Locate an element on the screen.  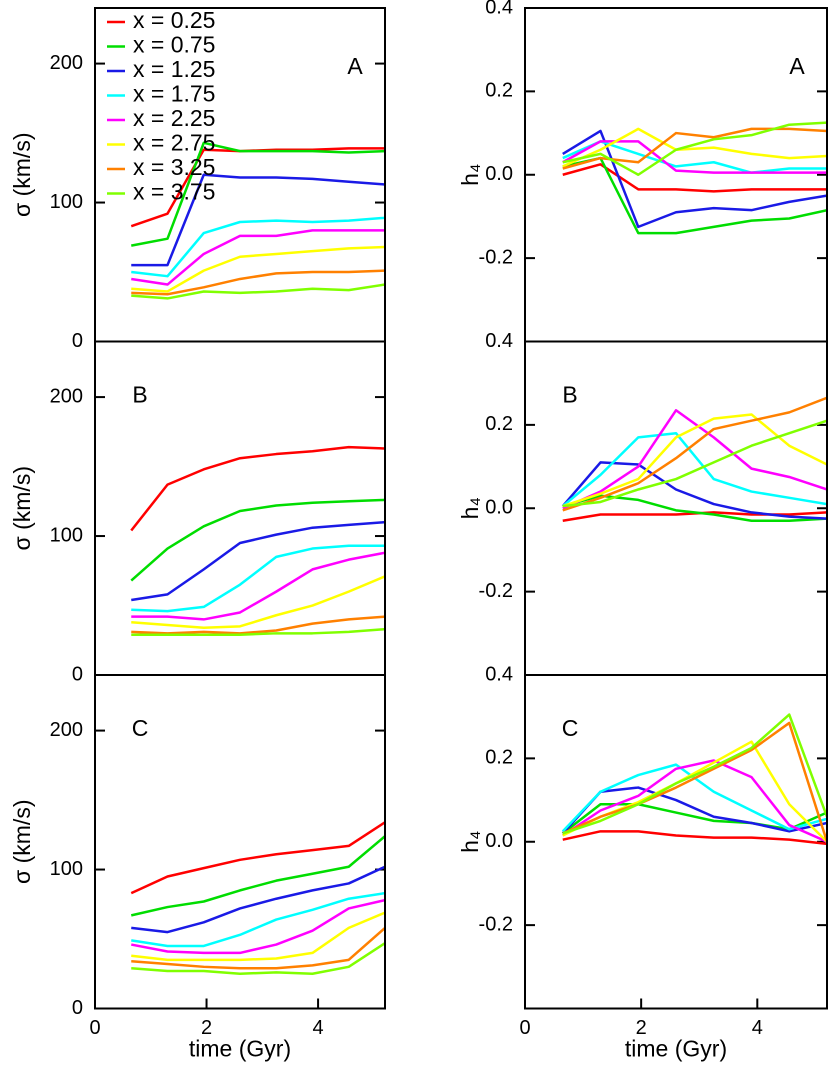
panel: 0 100 200 Bσ (km/s) is located at coordinates (197, 512).